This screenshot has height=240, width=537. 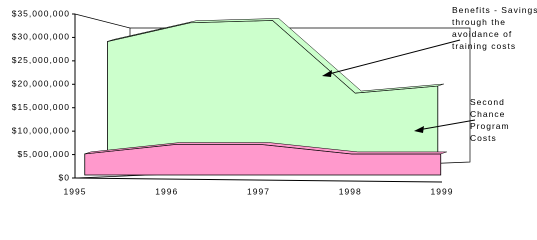 What do you see at coordinates (41, 130) in the screenshot?
I see `y-tick-label: $10,000,000` at bounding box center [41, 130].